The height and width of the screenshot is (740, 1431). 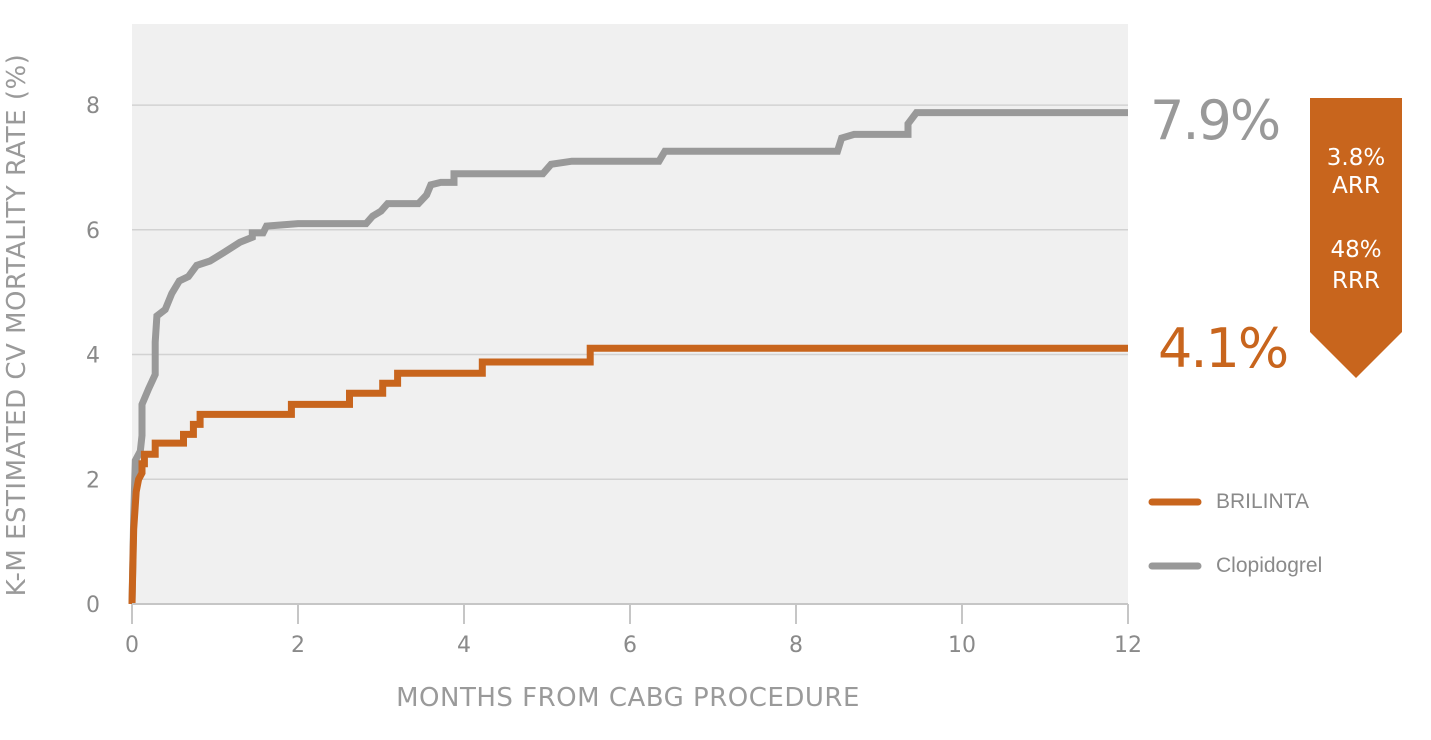 What do you see at coordinates (132, 645) in the screenshot?
I see `x-tick-label: 0` at bounding box center [132, 645].